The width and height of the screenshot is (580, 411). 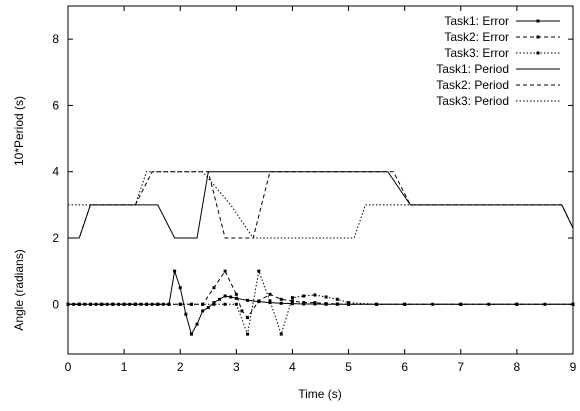 I want to click on x-tick-label: 5, so click(x=348, y=367).